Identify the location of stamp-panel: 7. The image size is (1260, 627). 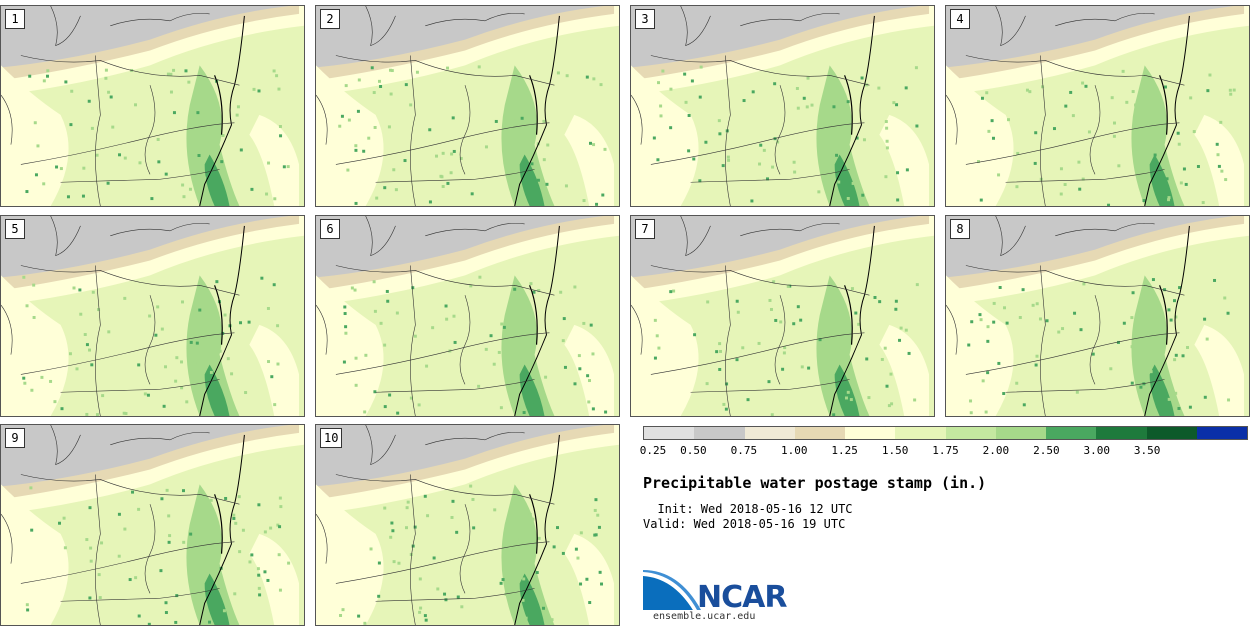
(782, 316).